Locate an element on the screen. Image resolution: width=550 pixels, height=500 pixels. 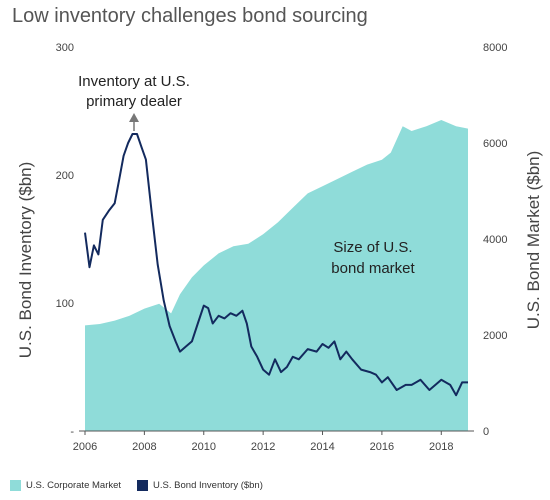
right-tick-label: 8000 is located at coordinates (495, 48).